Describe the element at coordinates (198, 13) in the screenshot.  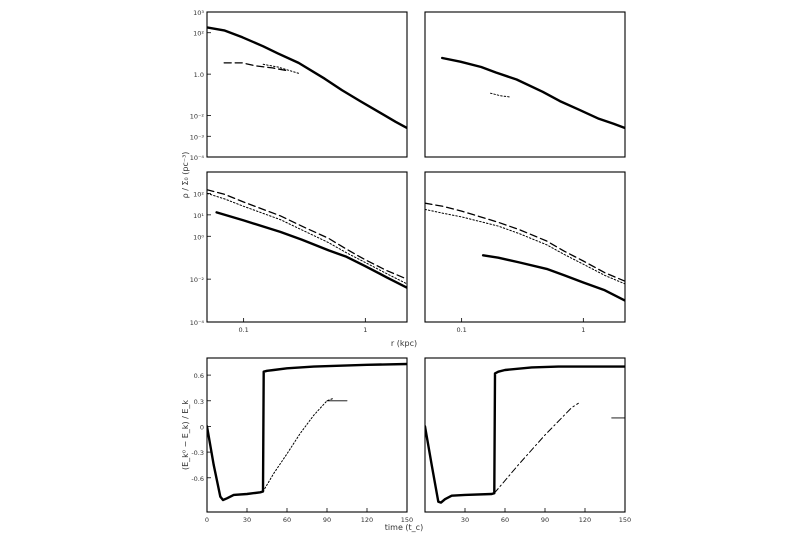
I see `y-tick-label: 10³` at that location.